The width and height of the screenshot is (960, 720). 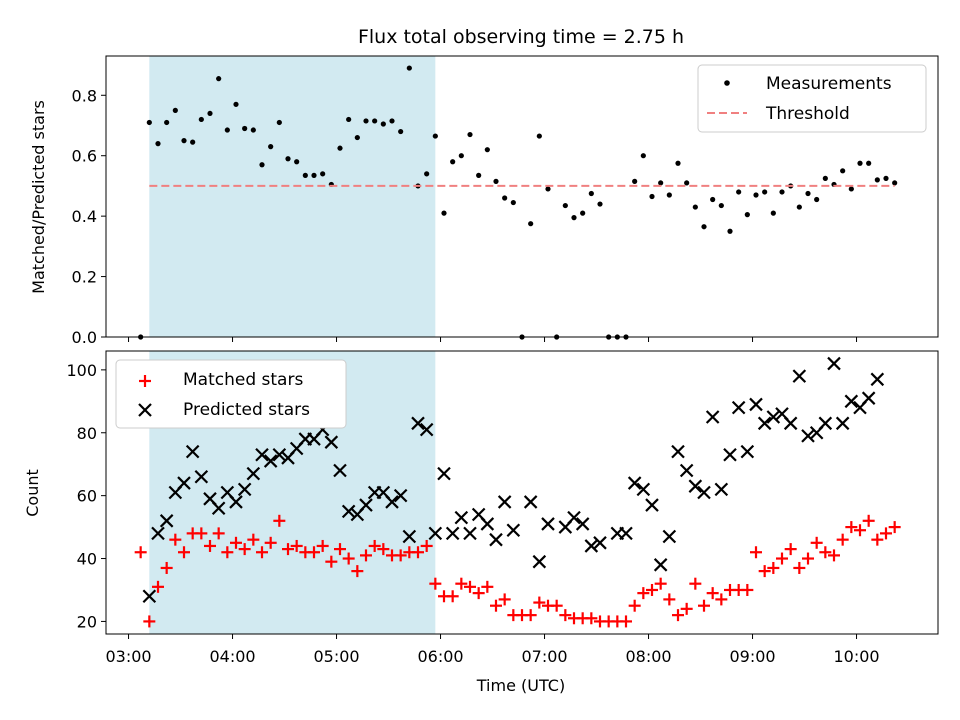 What do you see at coordinates (856, 656) in the screenshot?
I see `x-tick-label: 10:00` at bounding box center [856, 656].